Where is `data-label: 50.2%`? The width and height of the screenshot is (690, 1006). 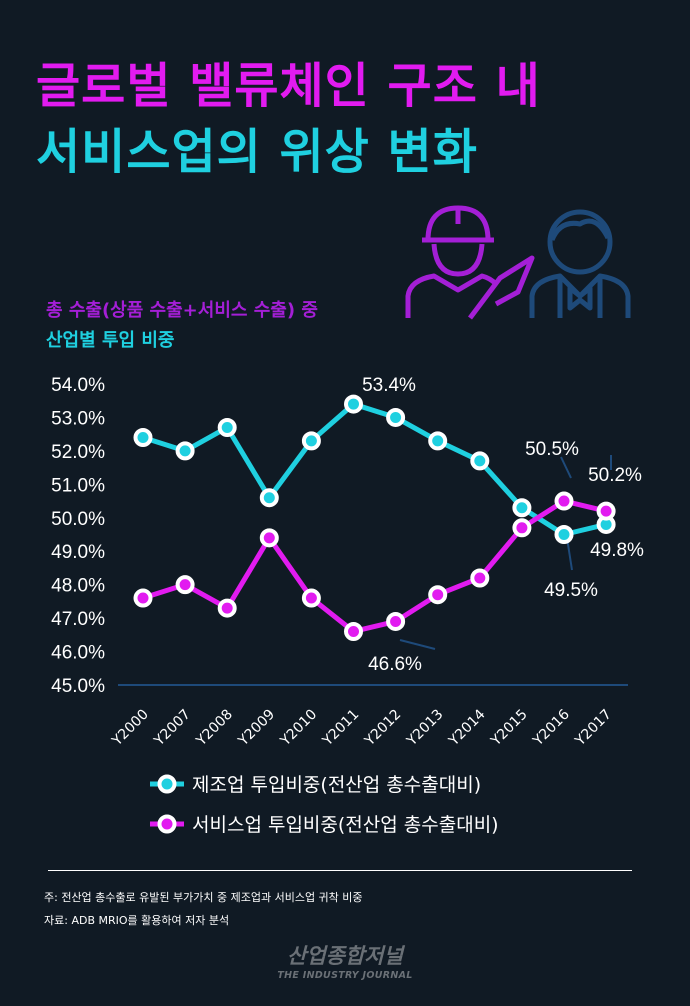 data-label: 50.2% is located at coordinates (615, 475).